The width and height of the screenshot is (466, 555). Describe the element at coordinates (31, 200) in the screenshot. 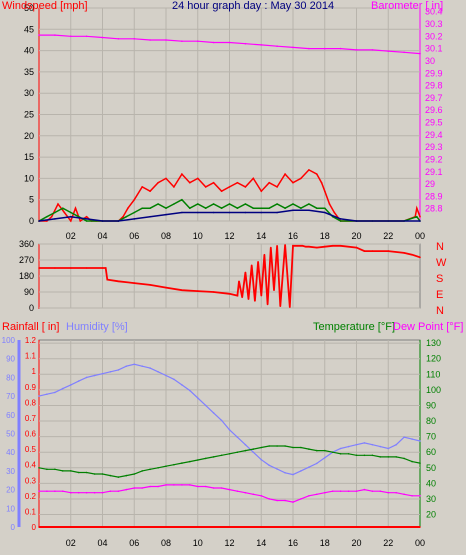

I see `wind-tick-label: 5` at that location.